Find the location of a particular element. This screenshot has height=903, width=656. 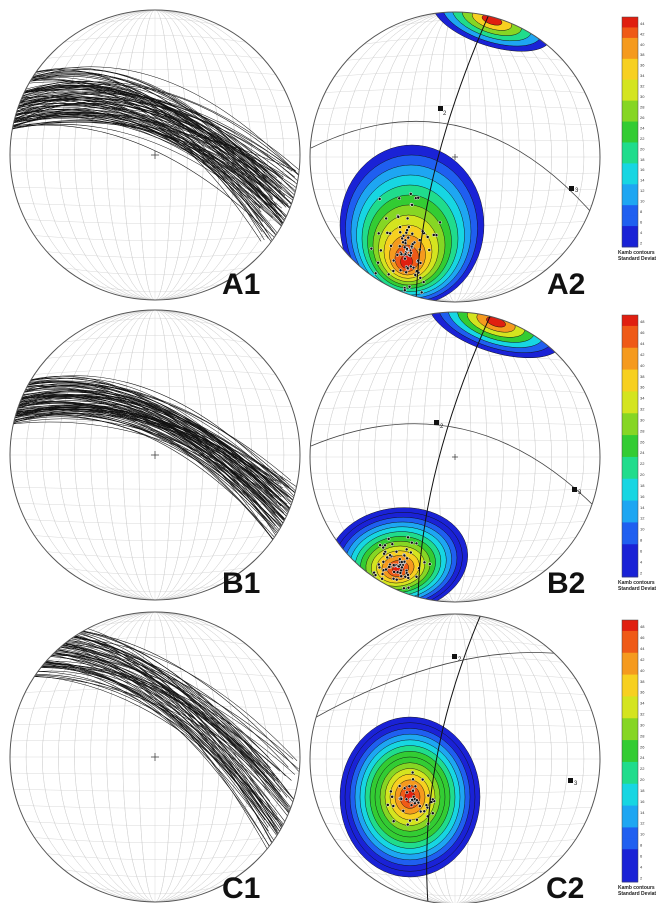

colorbar-tick-label: 8 is located at coordinates (641, 540).